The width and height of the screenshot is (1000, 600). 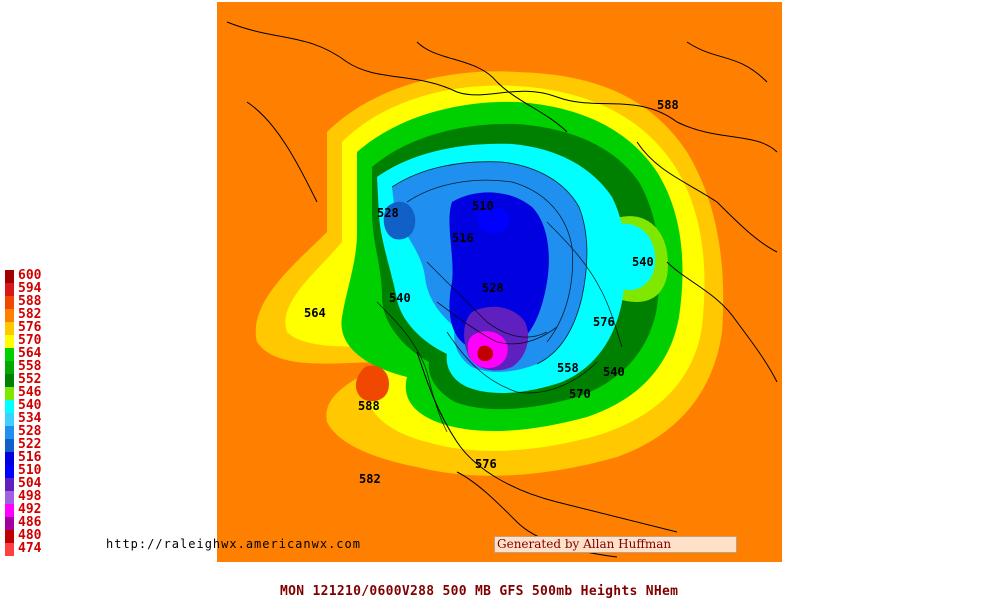 I want to click on legend-item: 492, so click(x=34, y=509).